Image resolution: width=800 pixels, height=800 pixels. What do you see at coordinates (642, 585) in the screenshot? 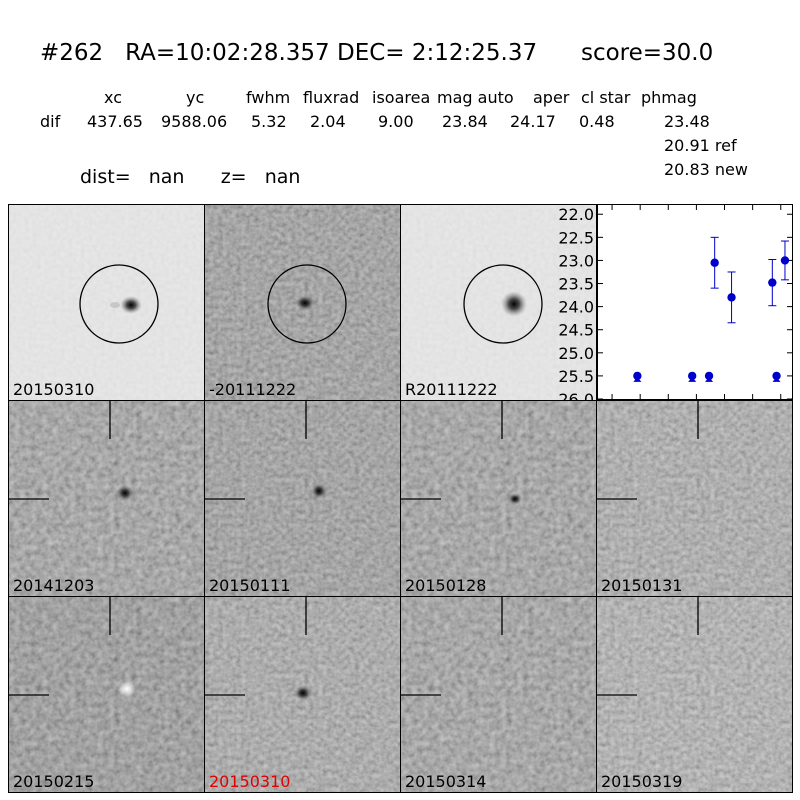
I see `stamp-label: 20150131` at bounding box center [642, 585].